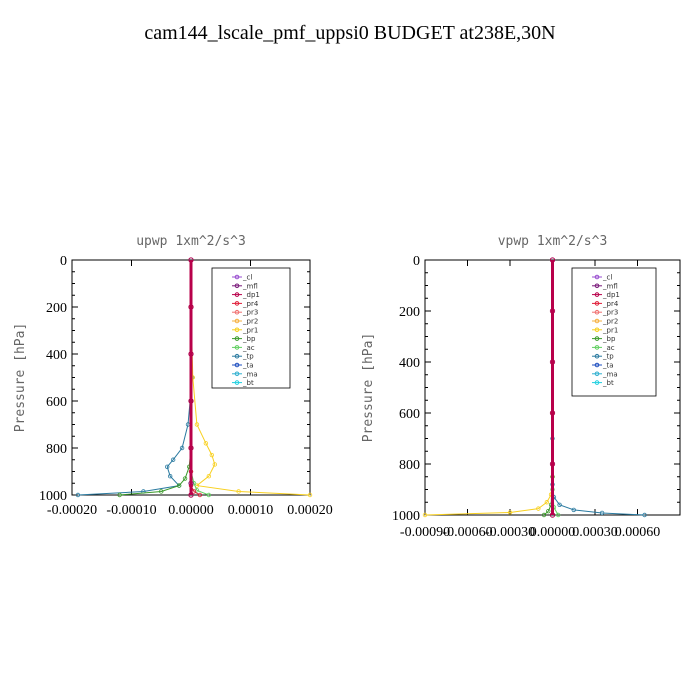 Image resolution: width=700 pixels, height=700 pixels. I want to click on legend-entry: _bp, so click(609, 339).